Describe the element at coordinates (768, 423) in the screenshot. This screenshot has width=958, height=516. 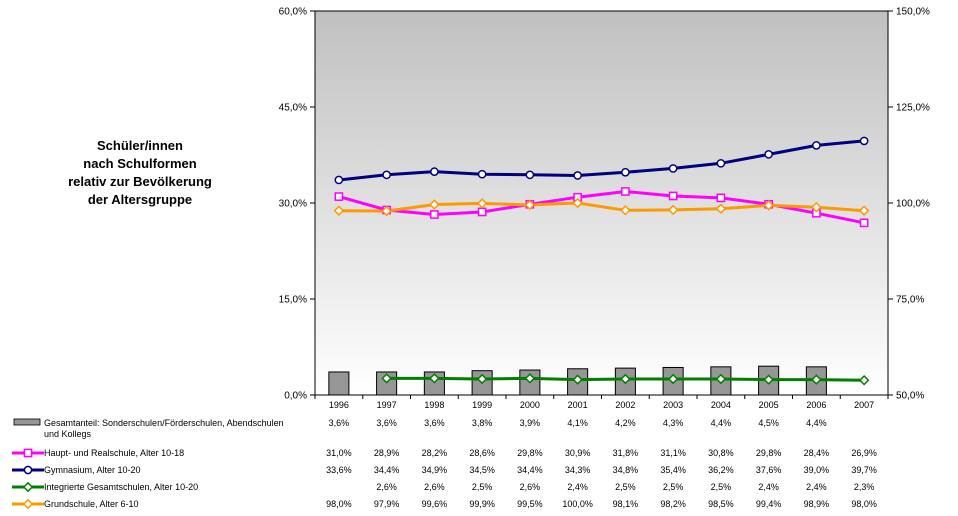
I see `table-cell-sonder: 4,5%` at that location.